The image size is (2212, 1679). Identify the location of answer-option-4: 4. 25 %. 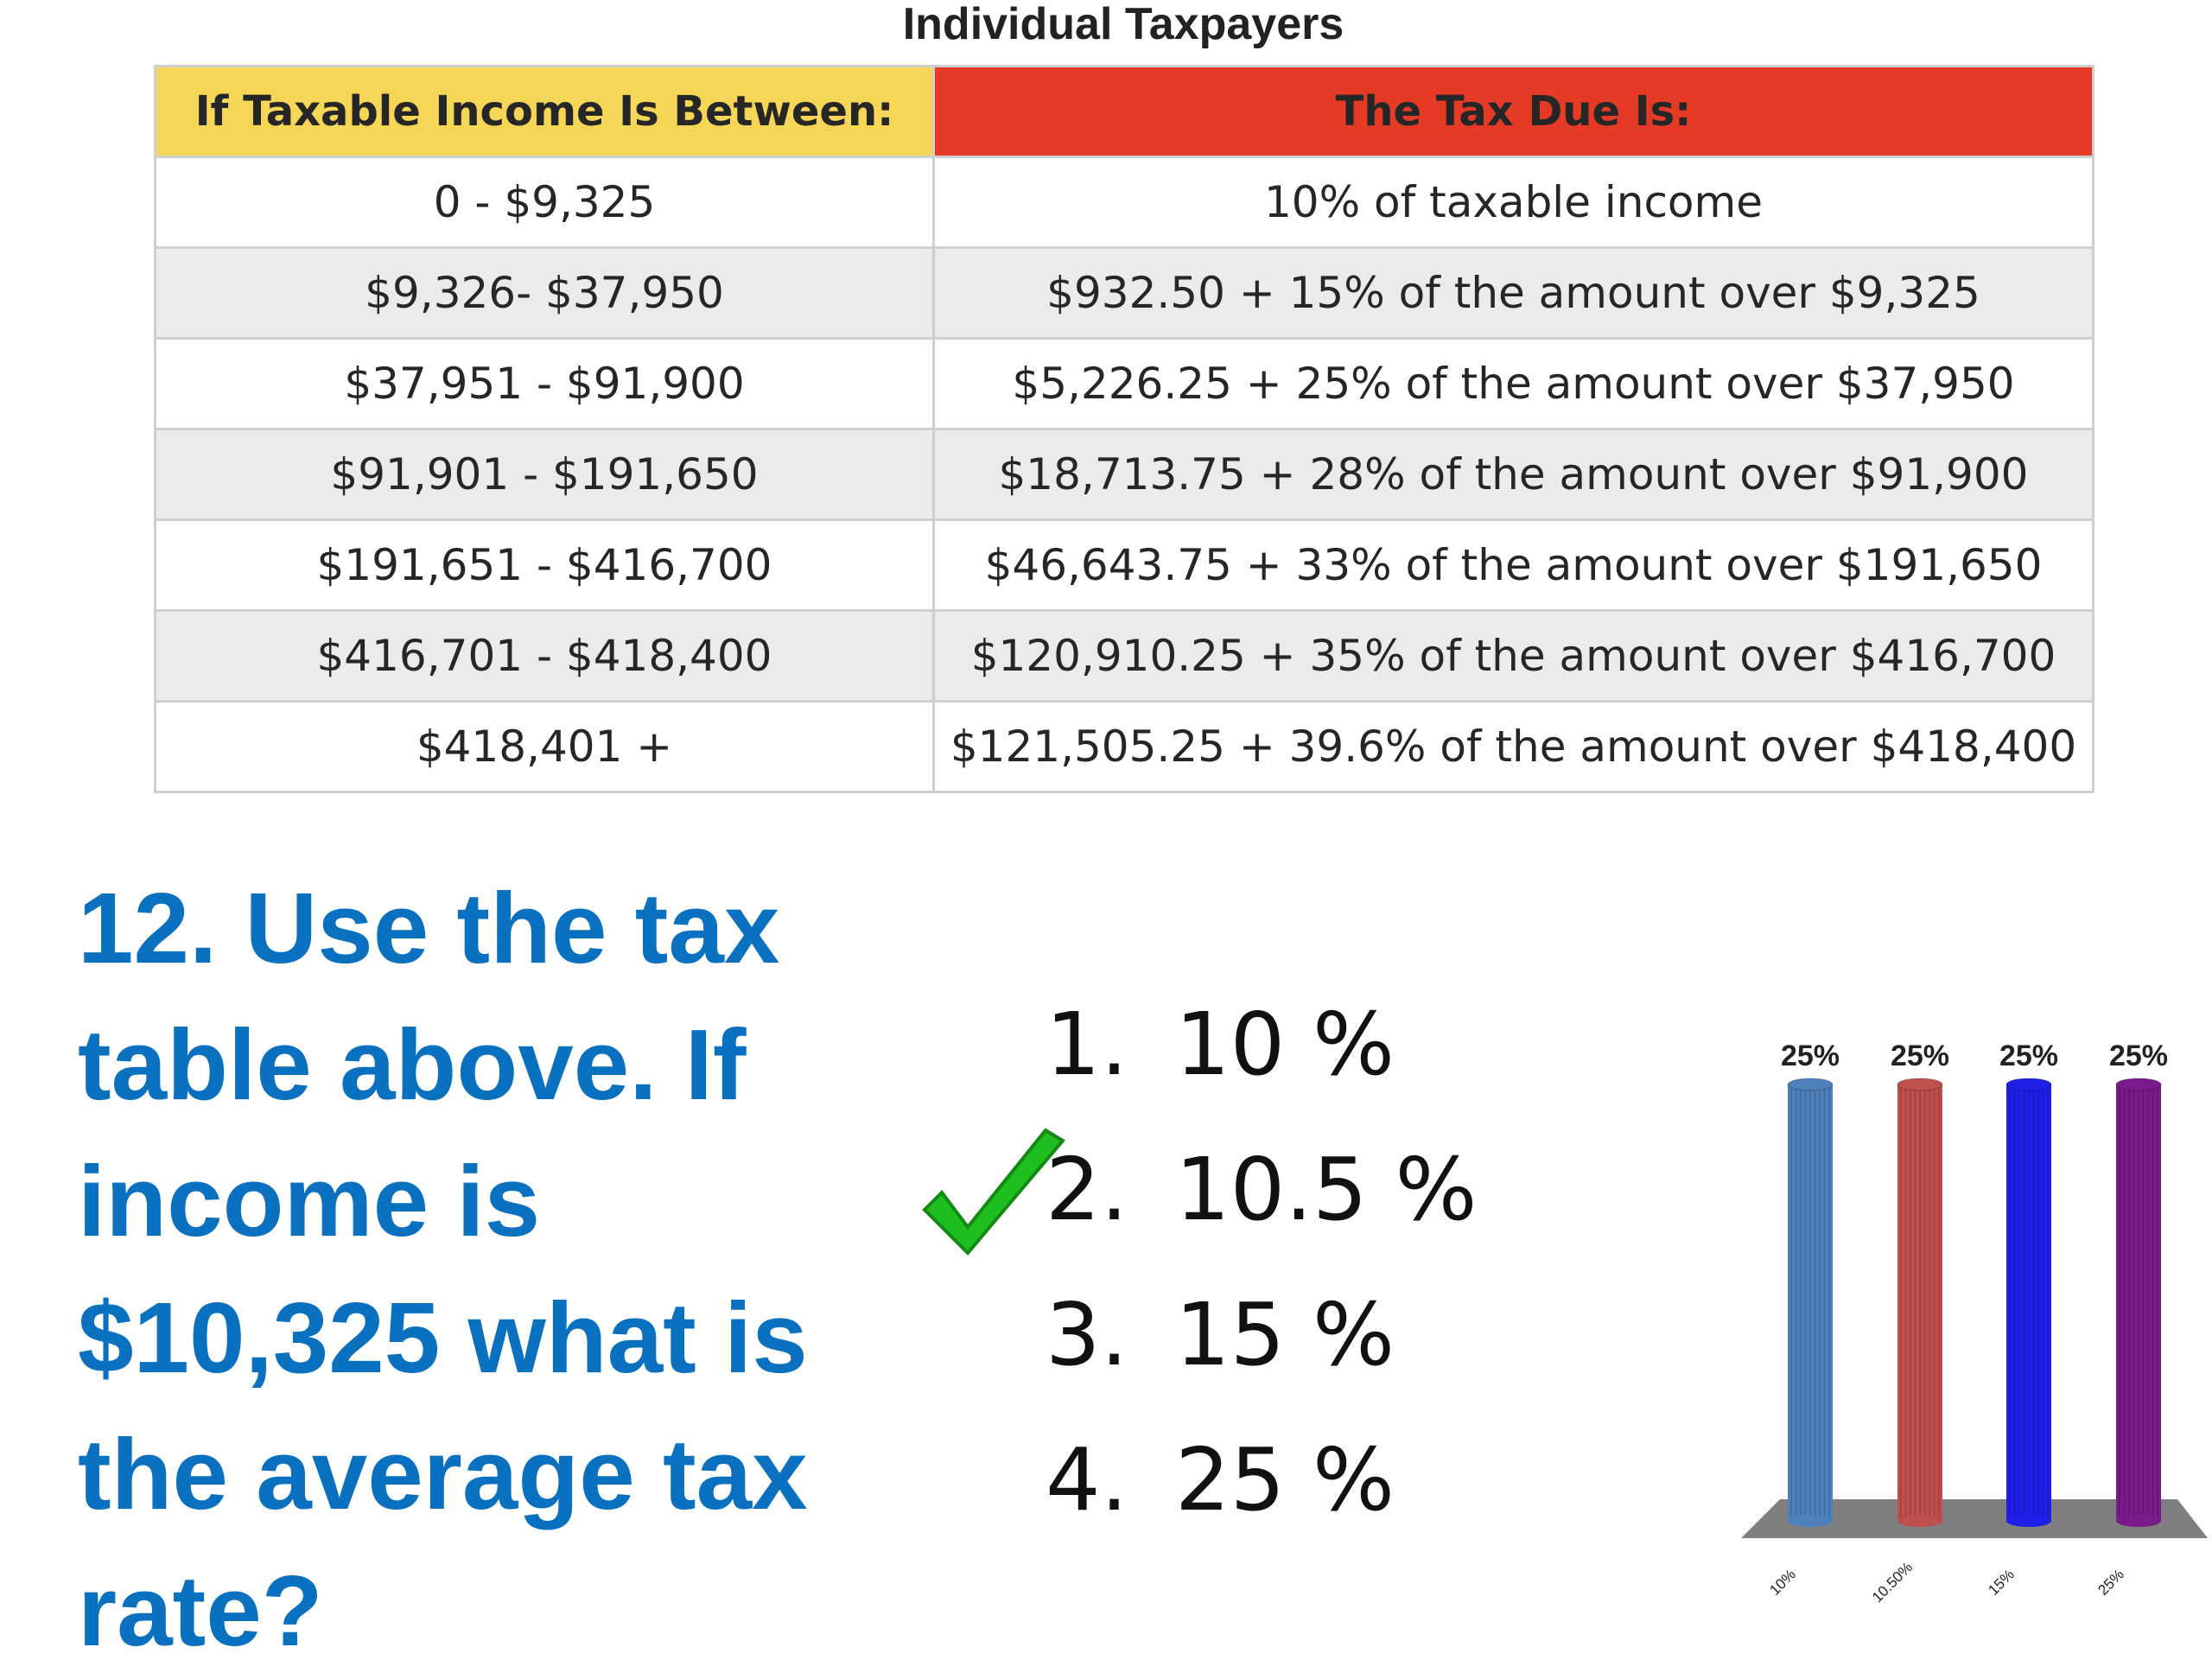
(1261, 1480).